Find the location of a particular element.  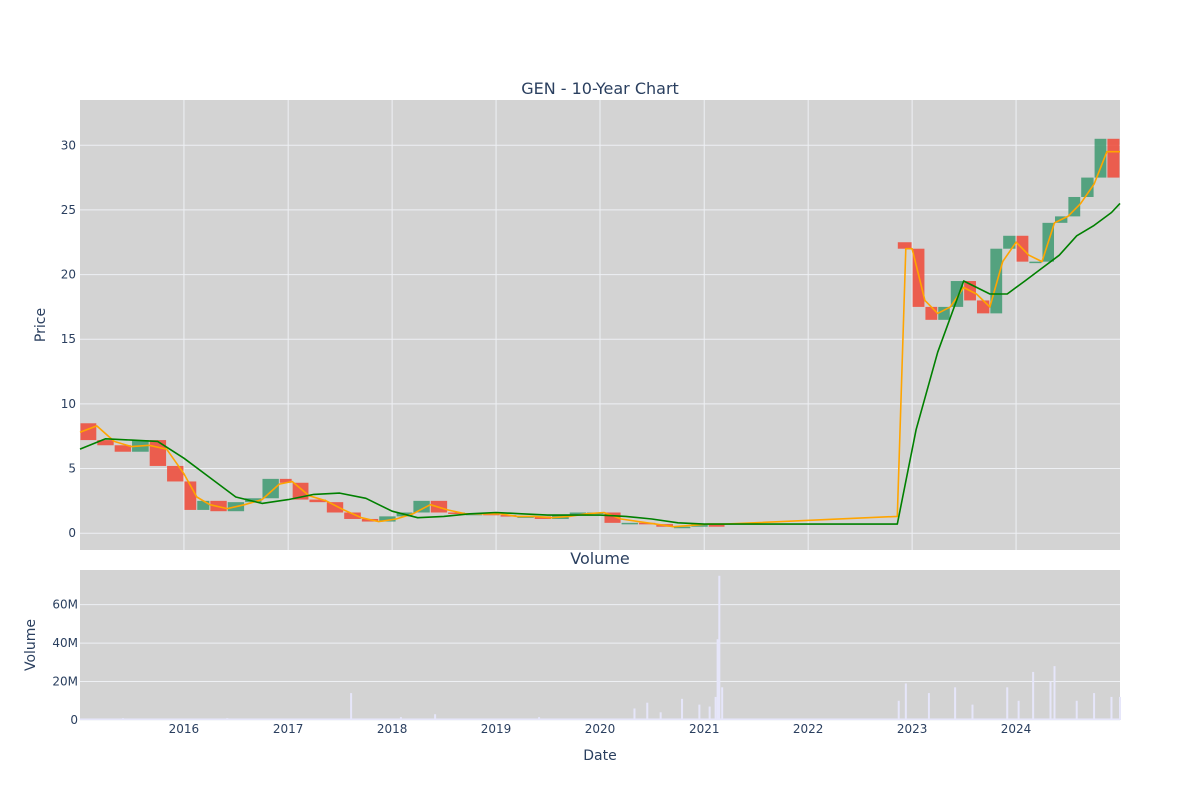

volume-x-axis-label: Date is located at coordinates (599, 756).